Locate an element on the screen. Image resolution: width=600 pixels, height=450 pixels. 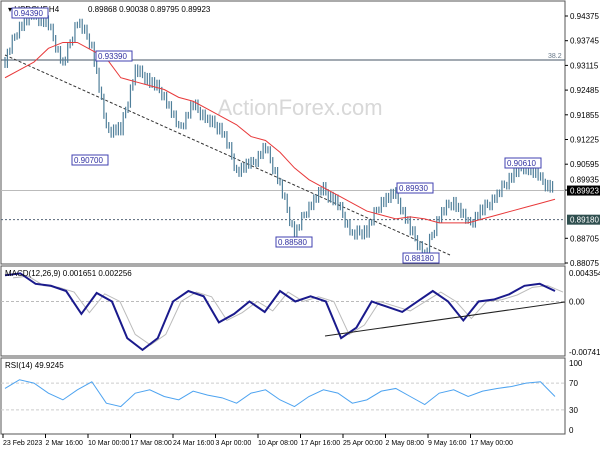
price-annotation: 0.90700 is located at coordinates (88, 160).